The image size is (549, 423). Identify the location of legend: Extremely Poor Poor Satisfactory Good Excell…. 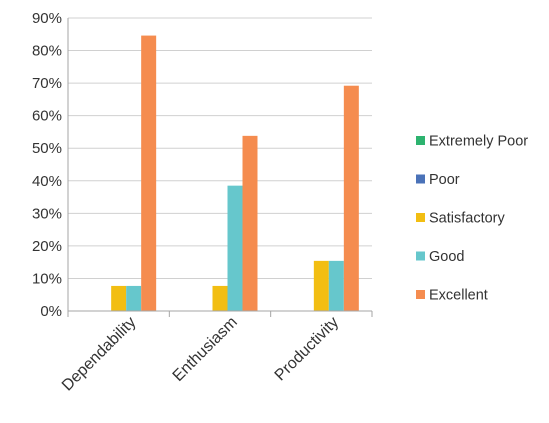
(472, 219).